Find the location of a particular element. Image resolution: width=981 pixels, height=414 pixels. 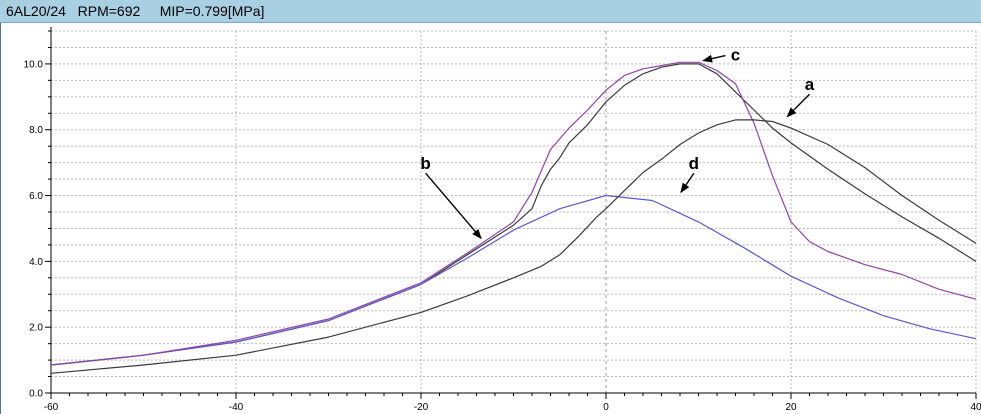

y-tick-label: 10.0 is located at coordinates (34, 64).